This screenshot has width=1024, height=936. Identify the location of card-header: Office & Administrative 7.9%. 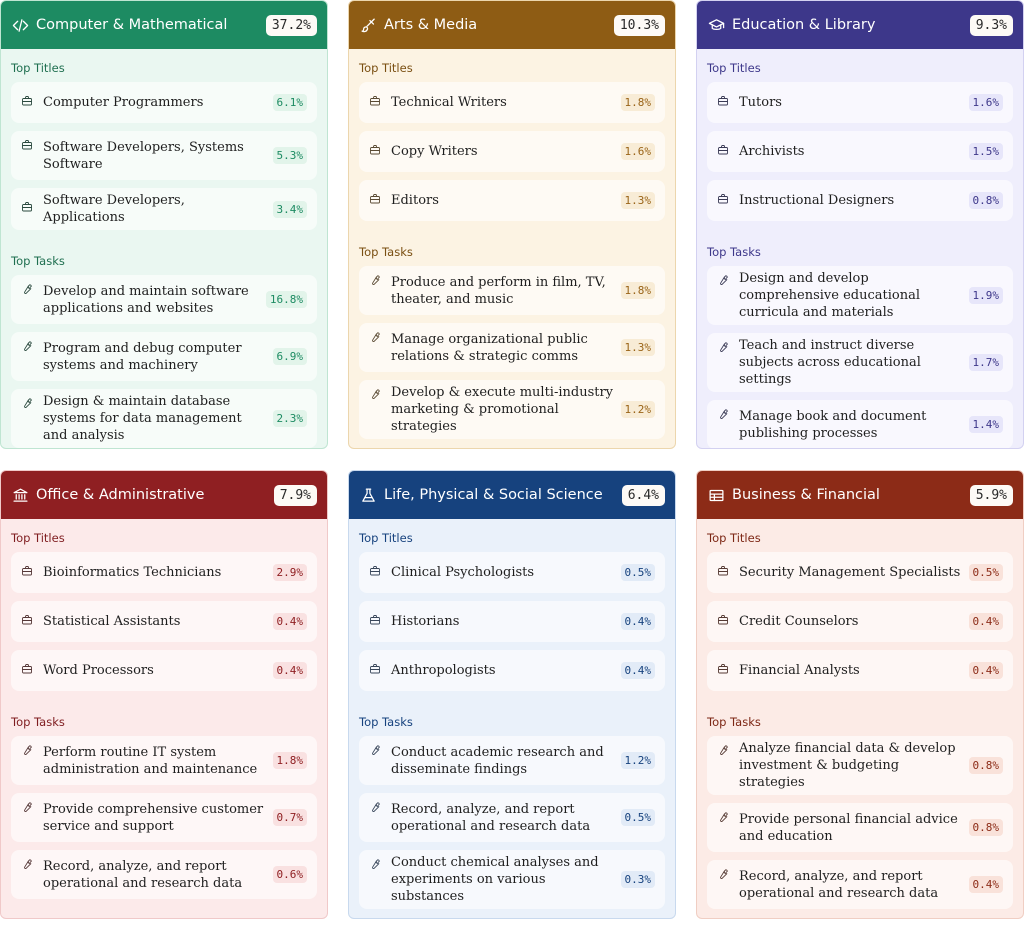
(164, 495).